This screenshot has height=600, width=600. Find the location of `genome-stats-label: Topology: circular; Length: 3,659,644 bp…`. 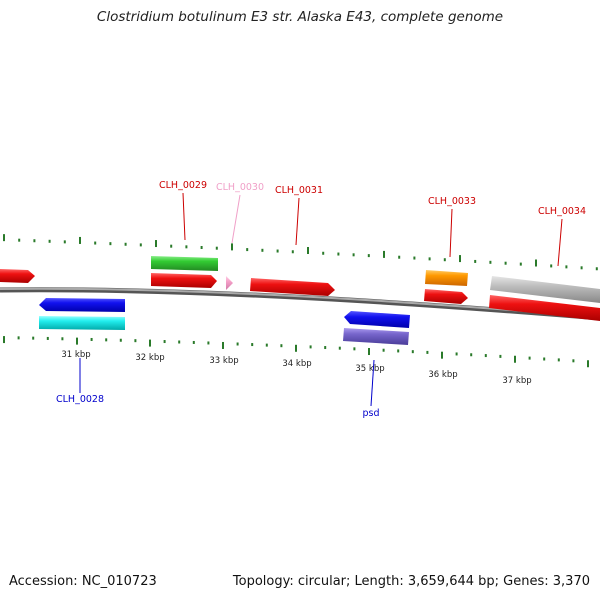

genome-stats-label: Topology: circular; Length: 3,659,644 bp… is located at coordinates (411, 581).